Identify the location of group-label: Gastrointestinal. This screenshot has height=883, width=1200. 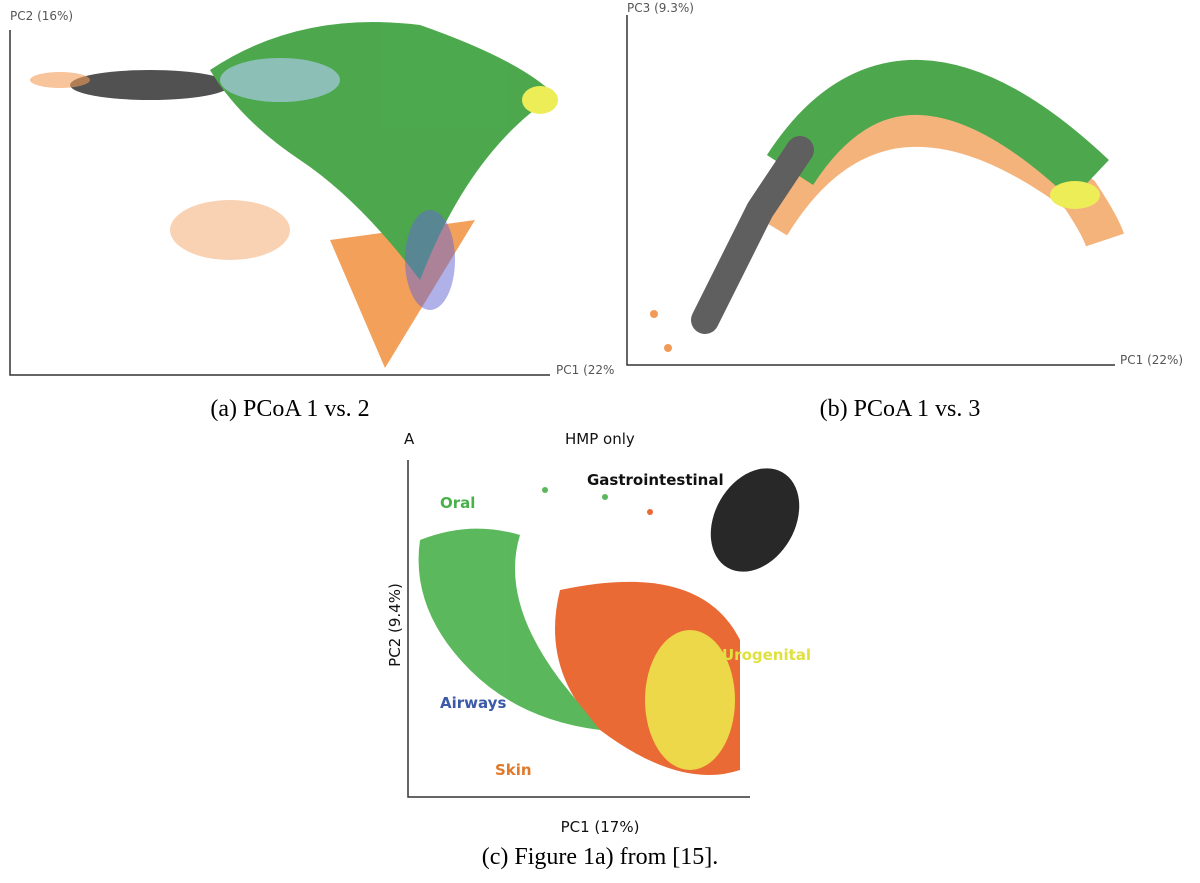
(655, 480).